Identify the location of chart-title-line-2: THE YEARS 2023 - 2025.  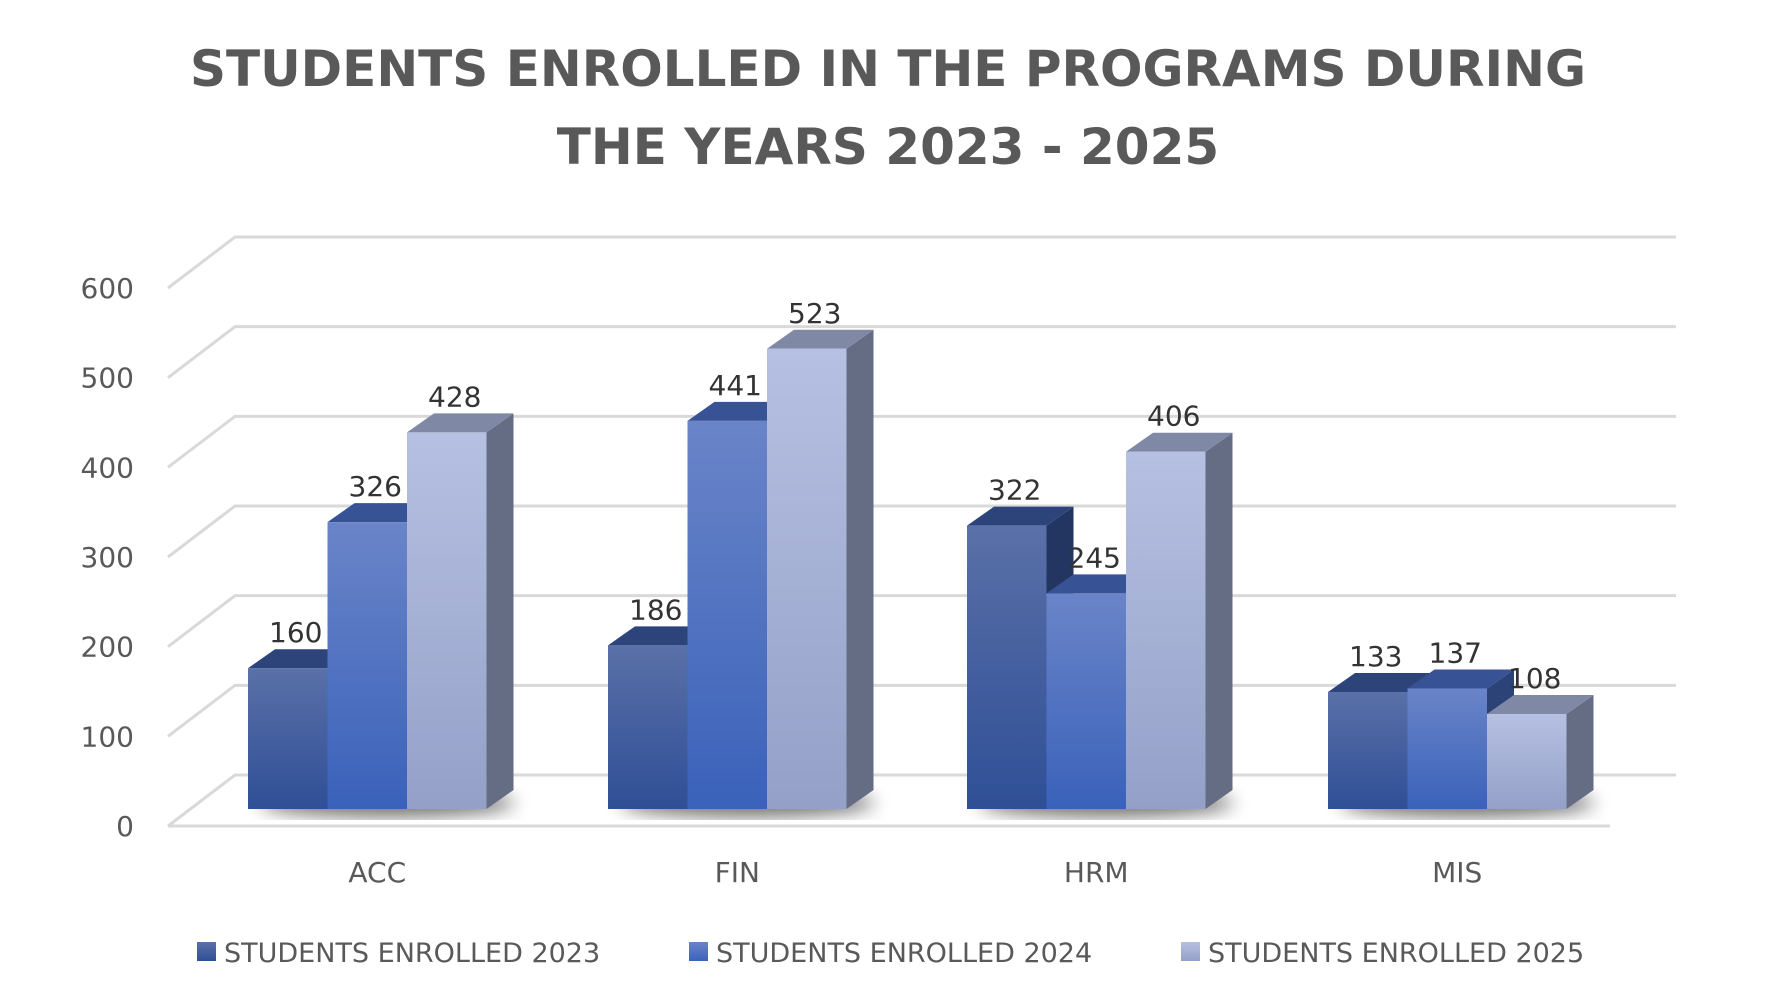
(888, 147).